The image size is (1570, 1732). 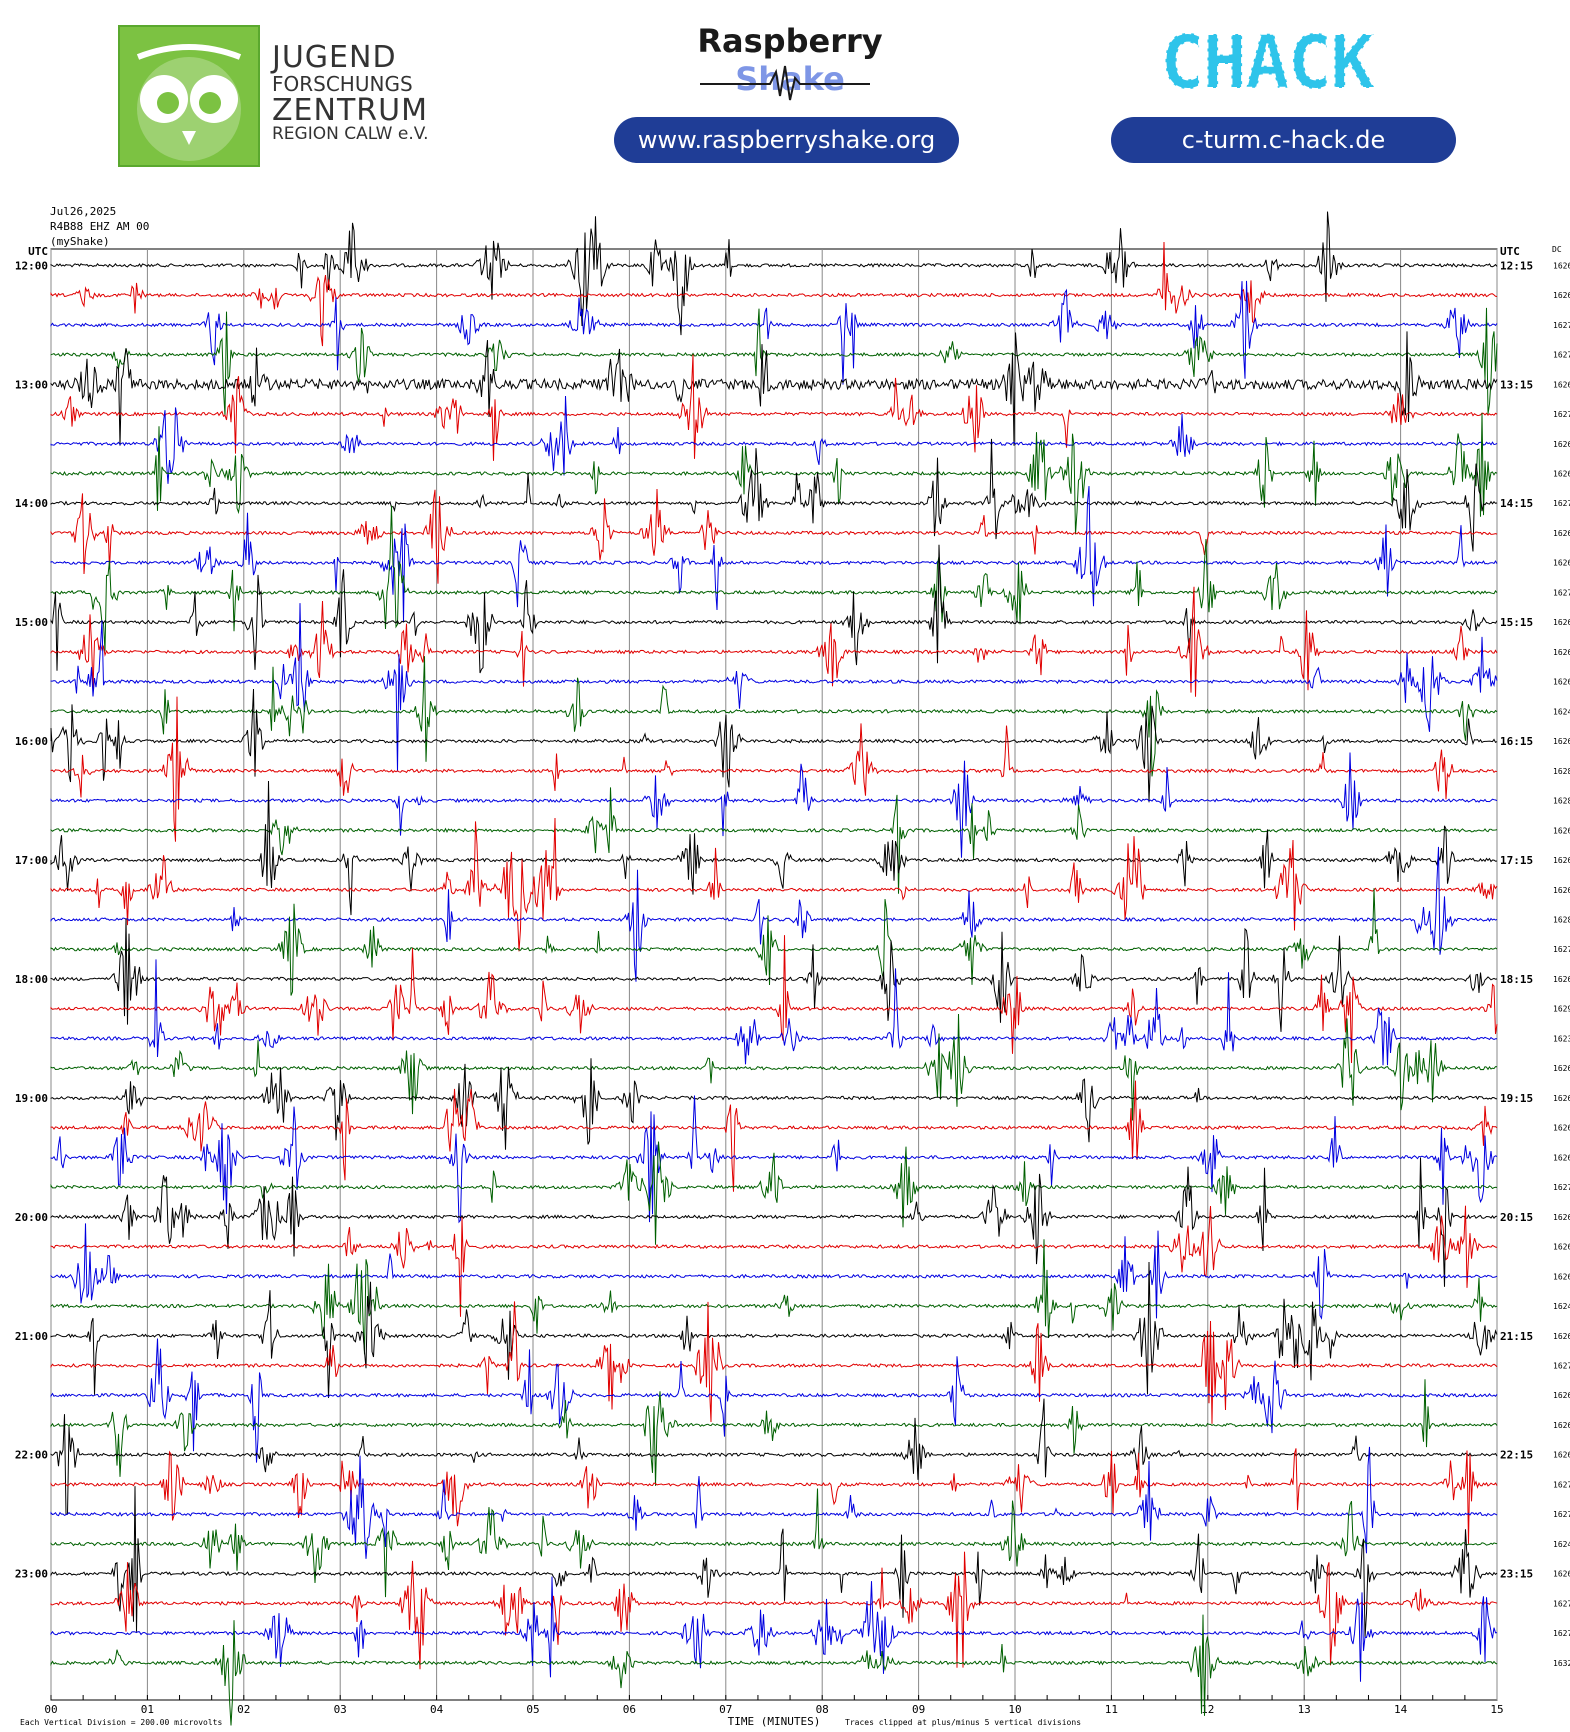 What do you see at coordinates (1496, 1709) in the screenshot?
I see `x-tick-label: 15` at bounding box center [1496, 1709].